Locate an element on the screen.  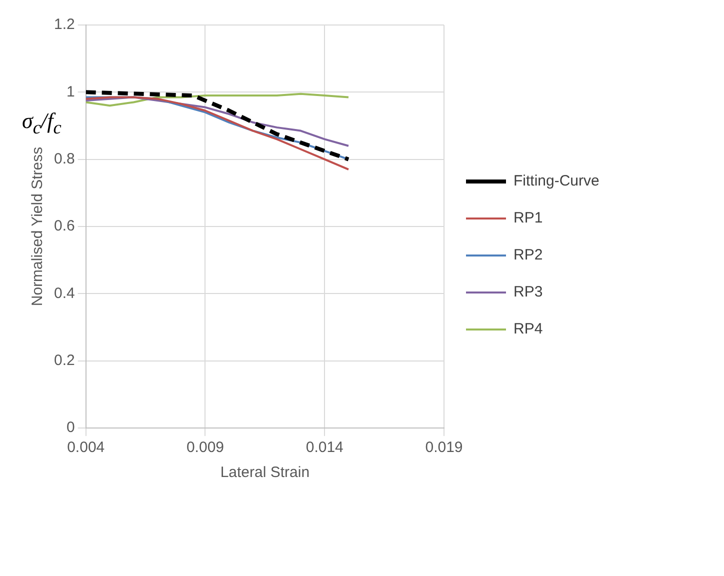
legend-label: RP2 is located at coordinates (528, 255).